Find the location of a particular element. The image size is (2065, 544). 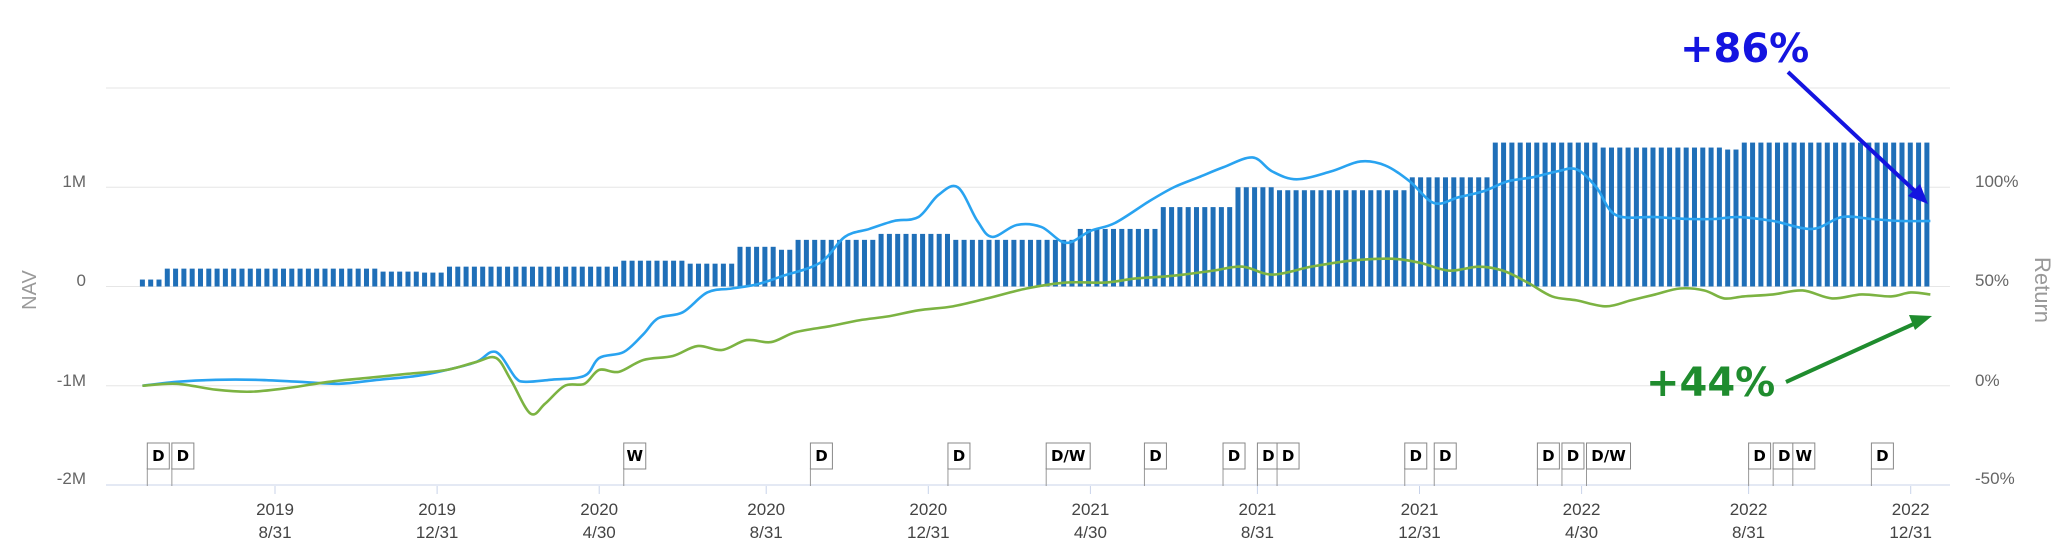

flag-label: W is located at coordinates (634, 456).